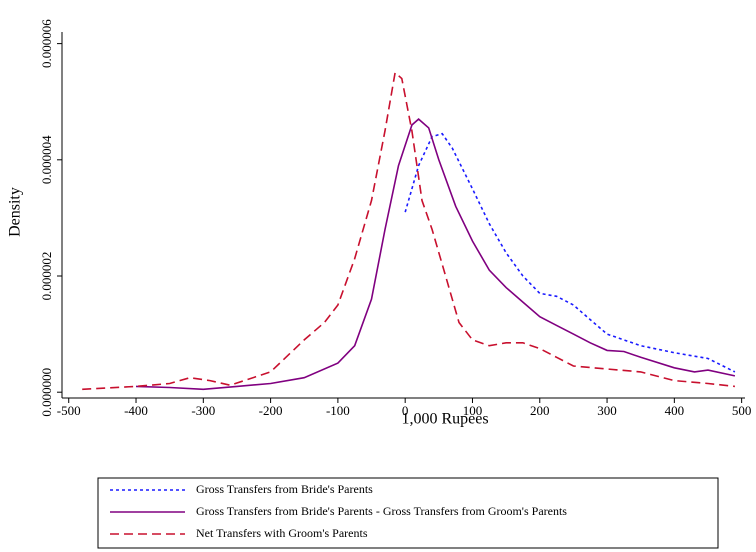 The height and width of the screenshot is (552, 756). I want to click on x-tick-label: 500, so click(742, 410).